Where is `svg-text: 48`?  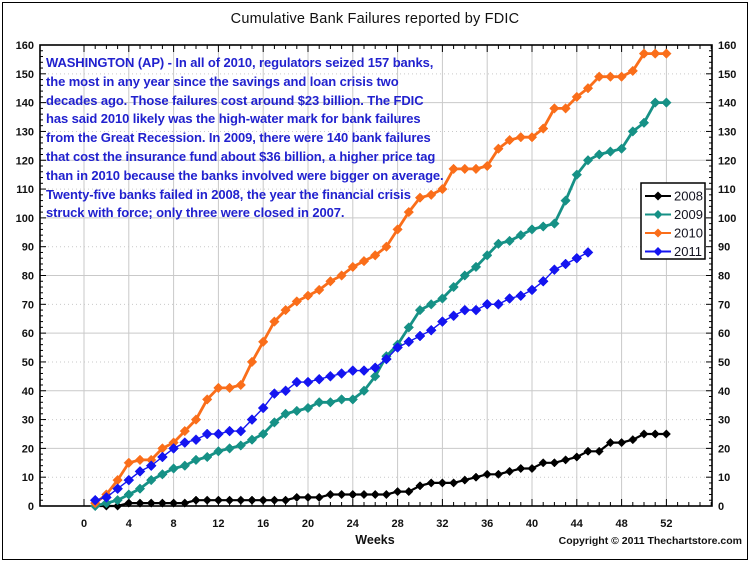 svg-text: 48 is located at coordinates (621, 524).